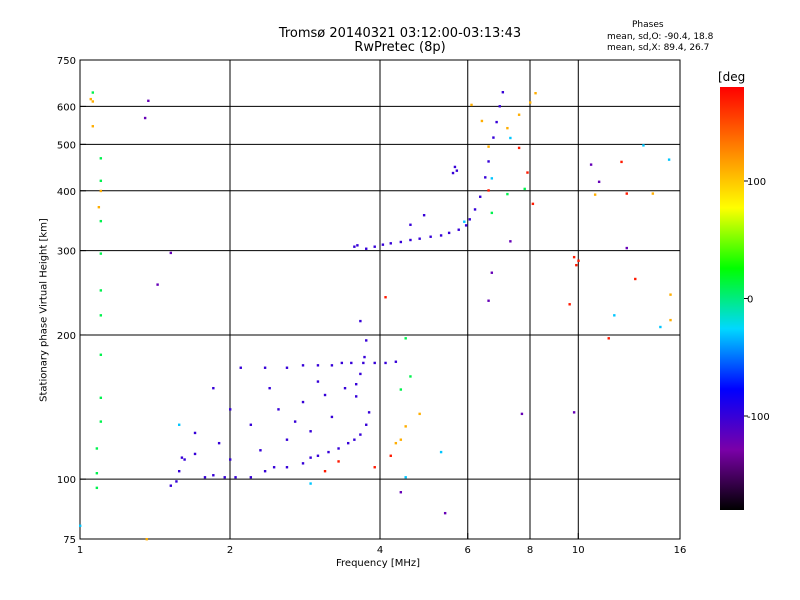 This screenshot has width=800, height=600. What do you see at coordinates (66, 252) in the screenshot?
I see `y-tick-label: 300` at bounding box center [66, 252].